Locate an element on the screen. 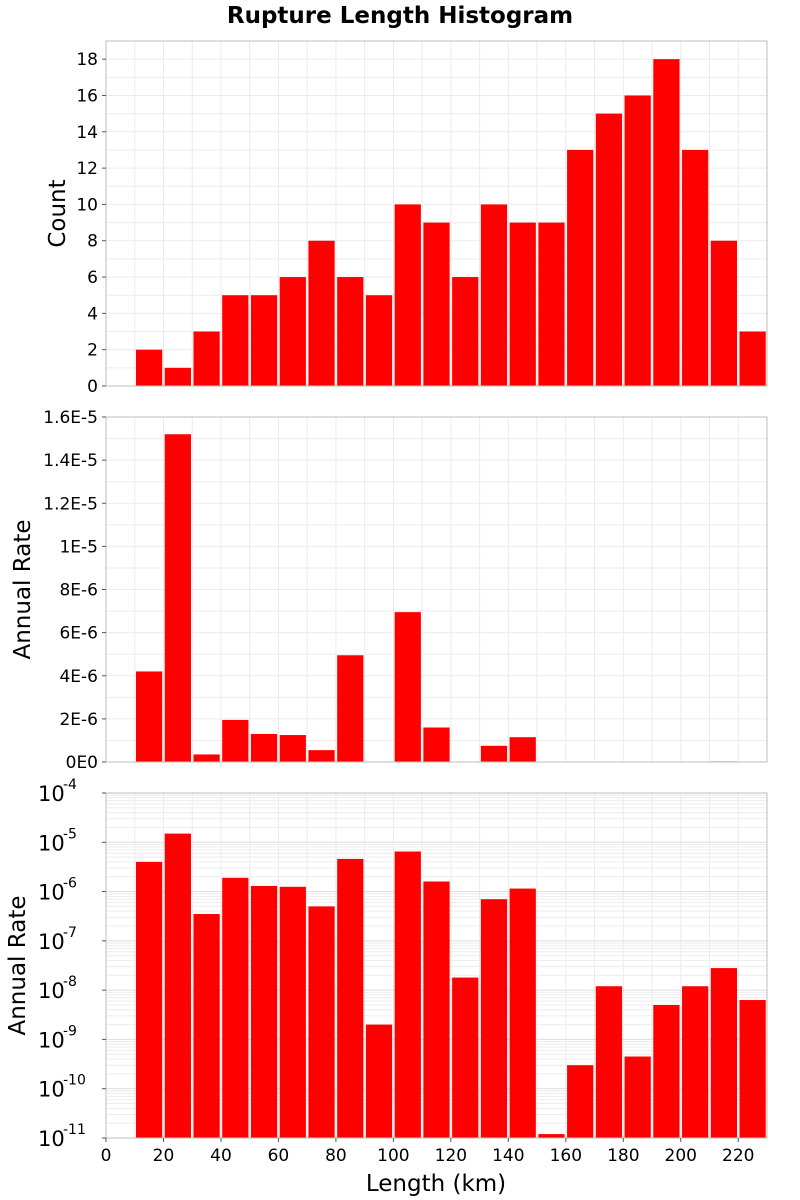 This screenshot has height=1200, width=800. x-tick-label: 120 is located at coordinates (451, 1156).